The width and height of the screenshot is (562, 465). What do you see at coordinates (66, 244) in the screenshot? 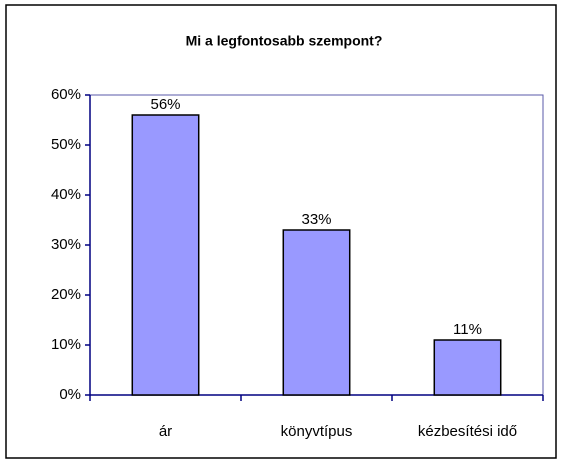
I see `y-tick-label: 30%` at bounding box center [66, 244].